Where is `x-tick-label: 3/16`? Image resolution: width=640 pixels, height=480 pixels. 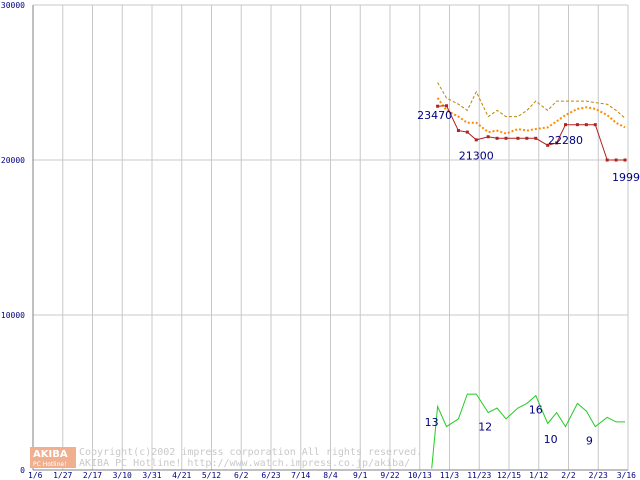
x-tick-label: 3/16 is located at coordinates (626, 475).